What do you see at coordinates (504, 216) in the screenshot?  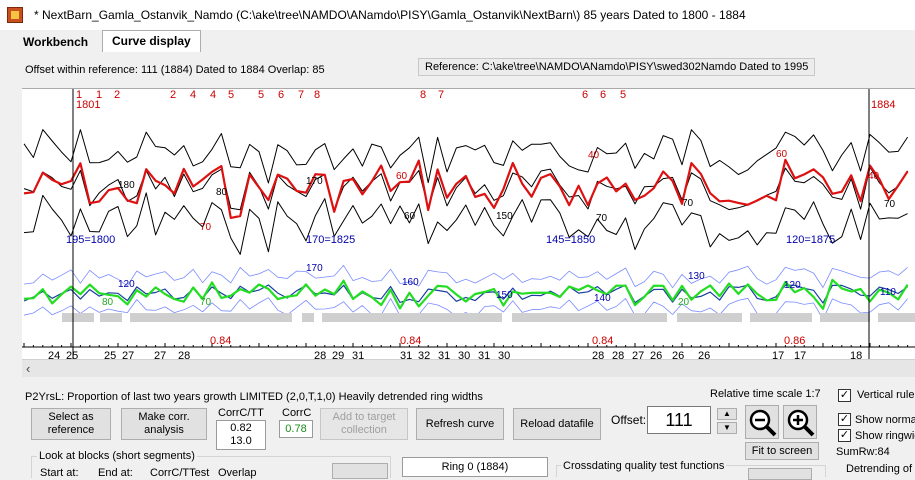 I see `curve-label: 150` at bounding box center [504, 216].